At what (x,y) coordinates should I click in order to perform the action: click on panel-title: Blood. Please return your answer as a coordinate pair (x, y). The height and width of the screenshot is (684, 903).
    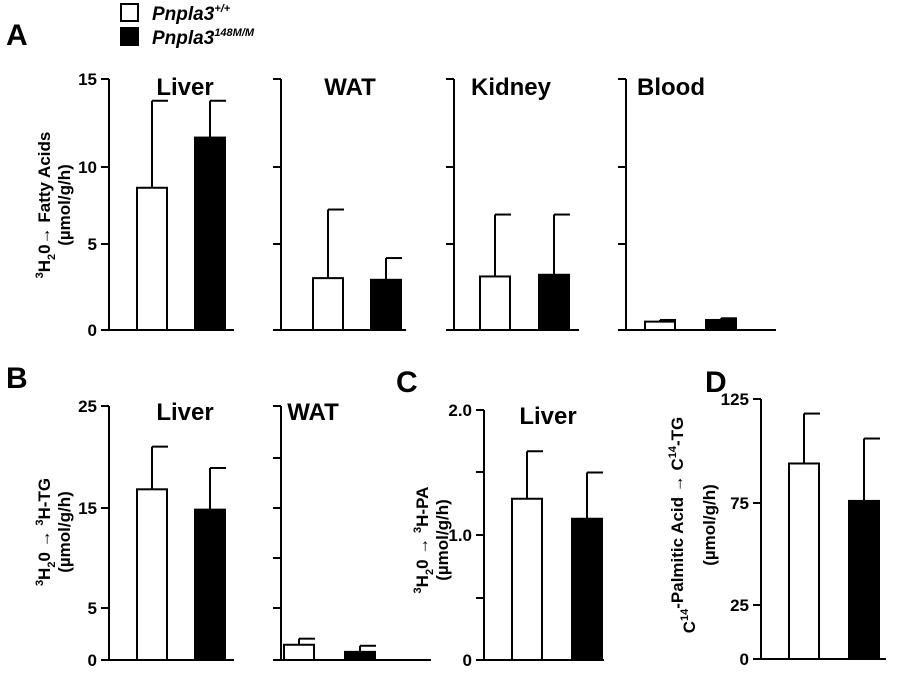
    Looking at the image, I should click on (671, 87).